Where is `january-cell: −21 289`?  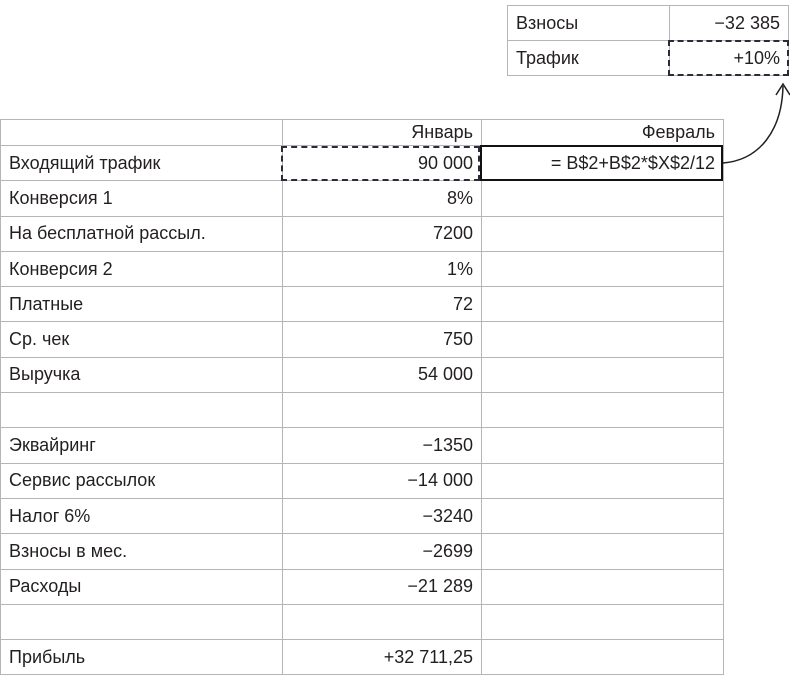
january-cell: −21 289 is located at coordinates (382, 586).